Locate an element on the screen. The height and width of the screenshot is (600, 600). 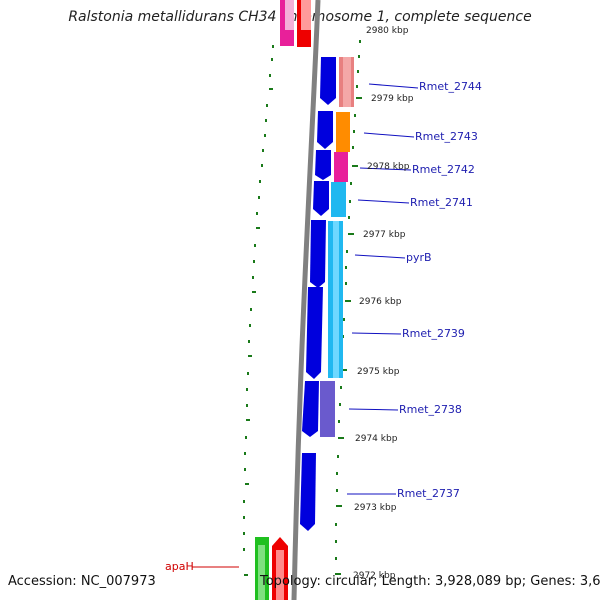
gene-label-rmet-2737: Rmet_2737 is located at coordinates (428, 493).